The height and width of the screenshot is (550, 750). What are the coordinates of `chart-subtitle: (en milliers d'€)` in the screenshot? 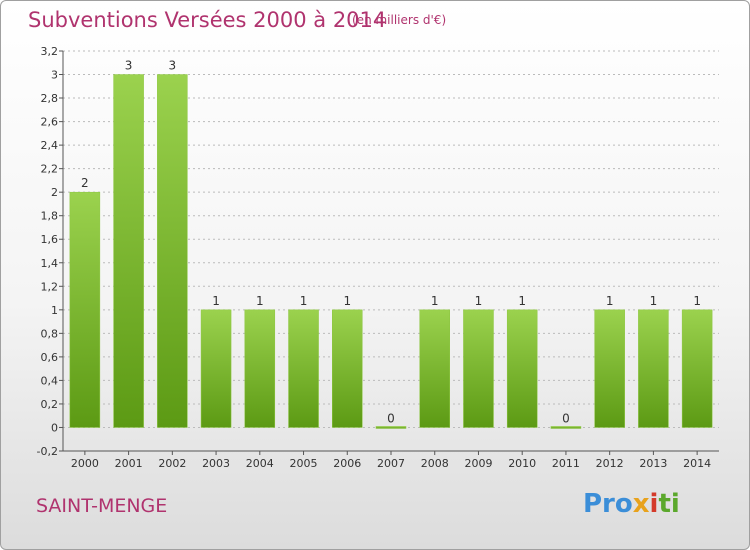 It's located at (399, 20).